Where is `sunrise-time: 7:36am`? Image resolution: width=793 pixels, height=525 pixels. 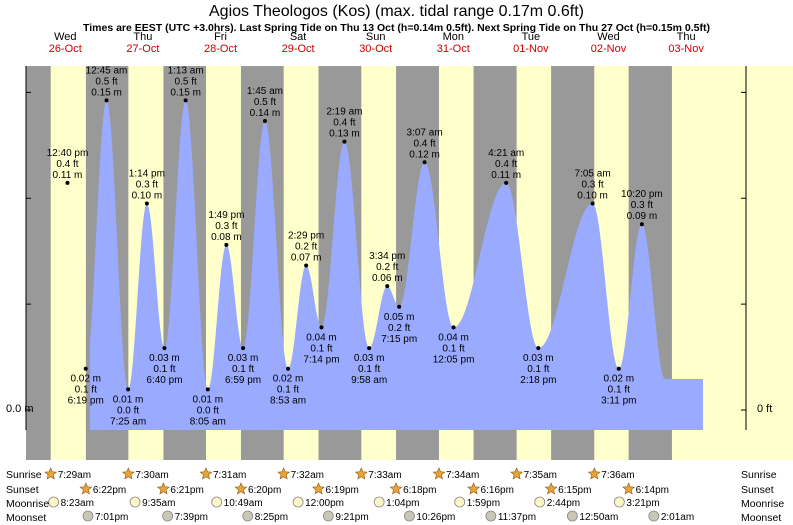
sunrise-time: 7:36am is located at coordinates (617, 475).